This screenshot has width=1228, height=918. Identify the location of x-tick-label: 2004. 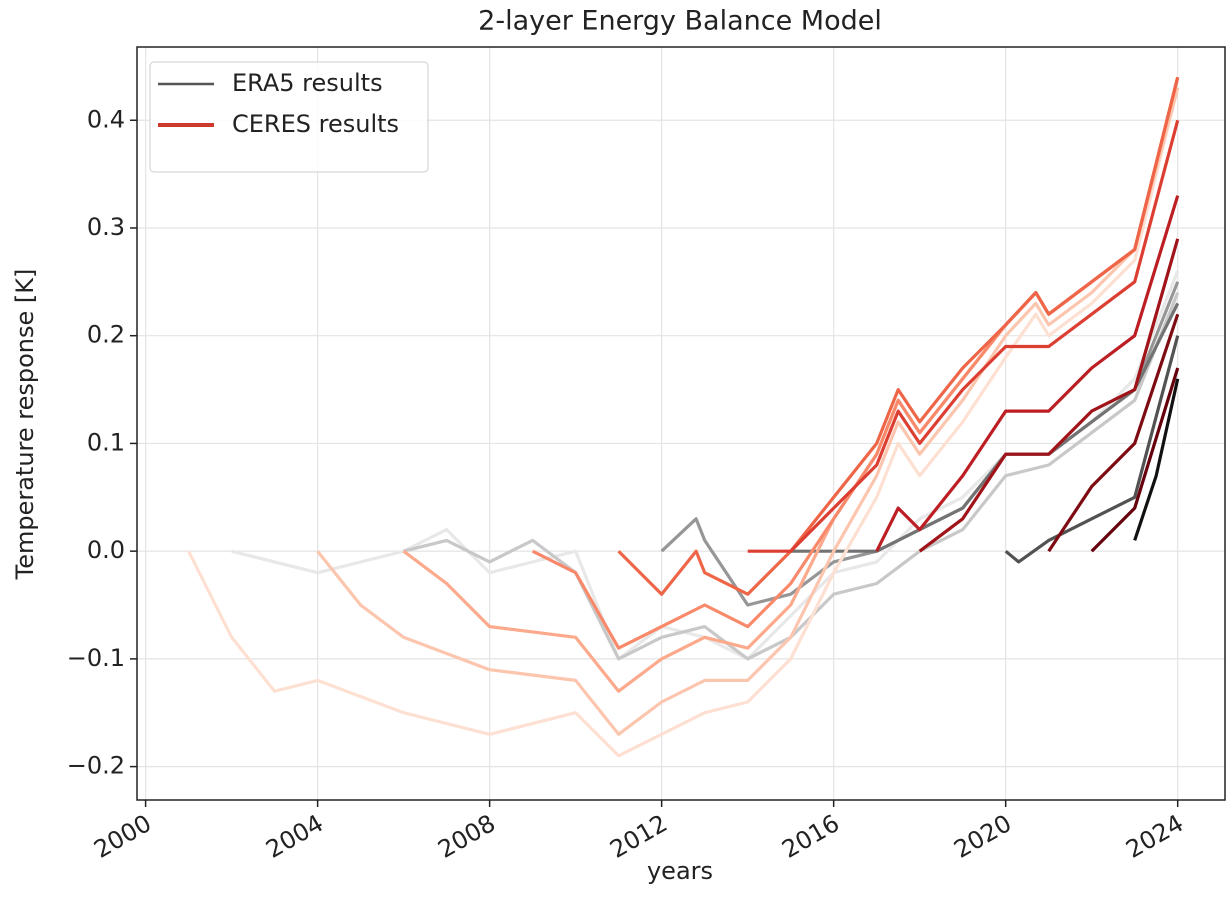
(294, 836).